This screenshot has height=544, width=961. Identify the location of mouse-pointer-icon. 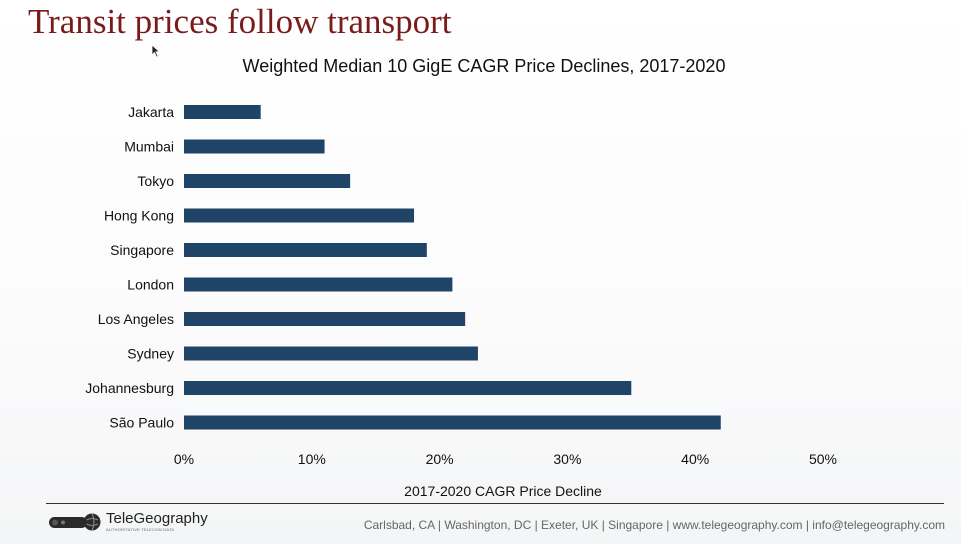
(156, 51).